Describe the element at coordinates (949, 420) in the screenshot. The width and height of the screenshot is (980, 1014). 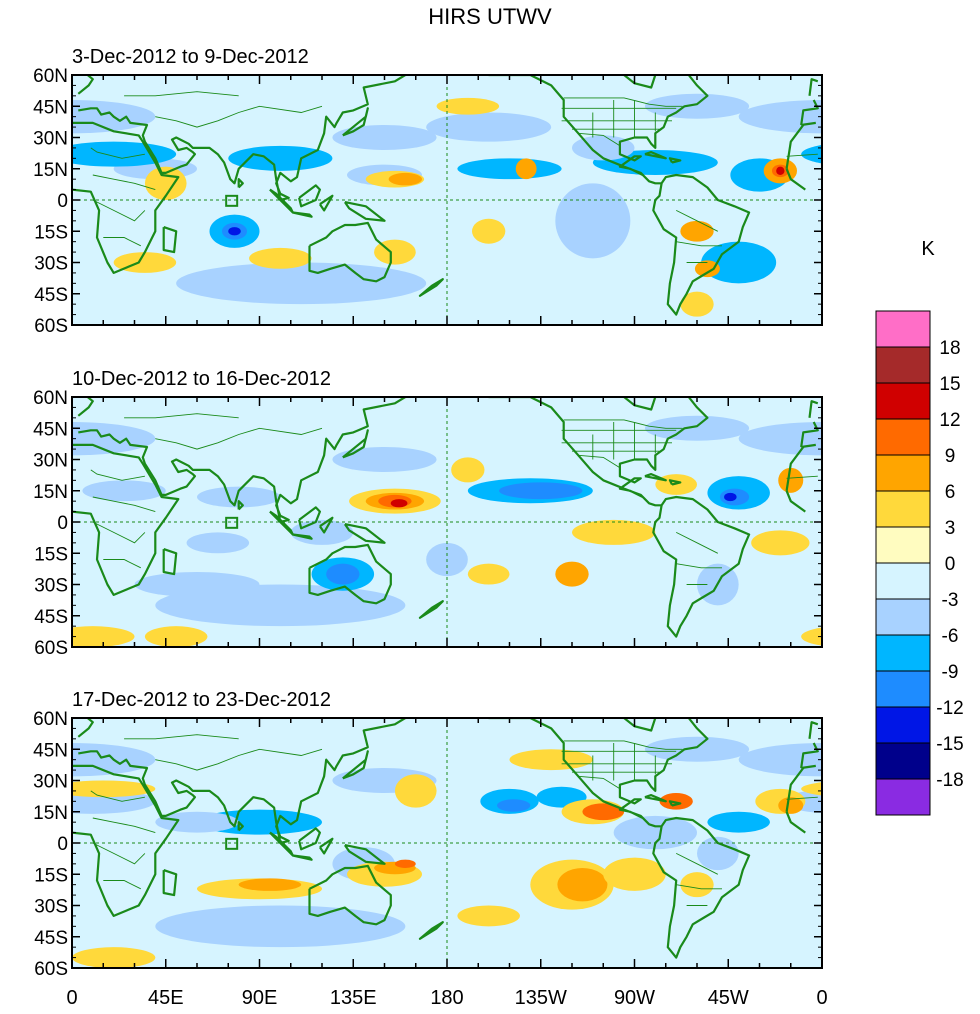
I see `colorbar-level-label: 12` at that location.